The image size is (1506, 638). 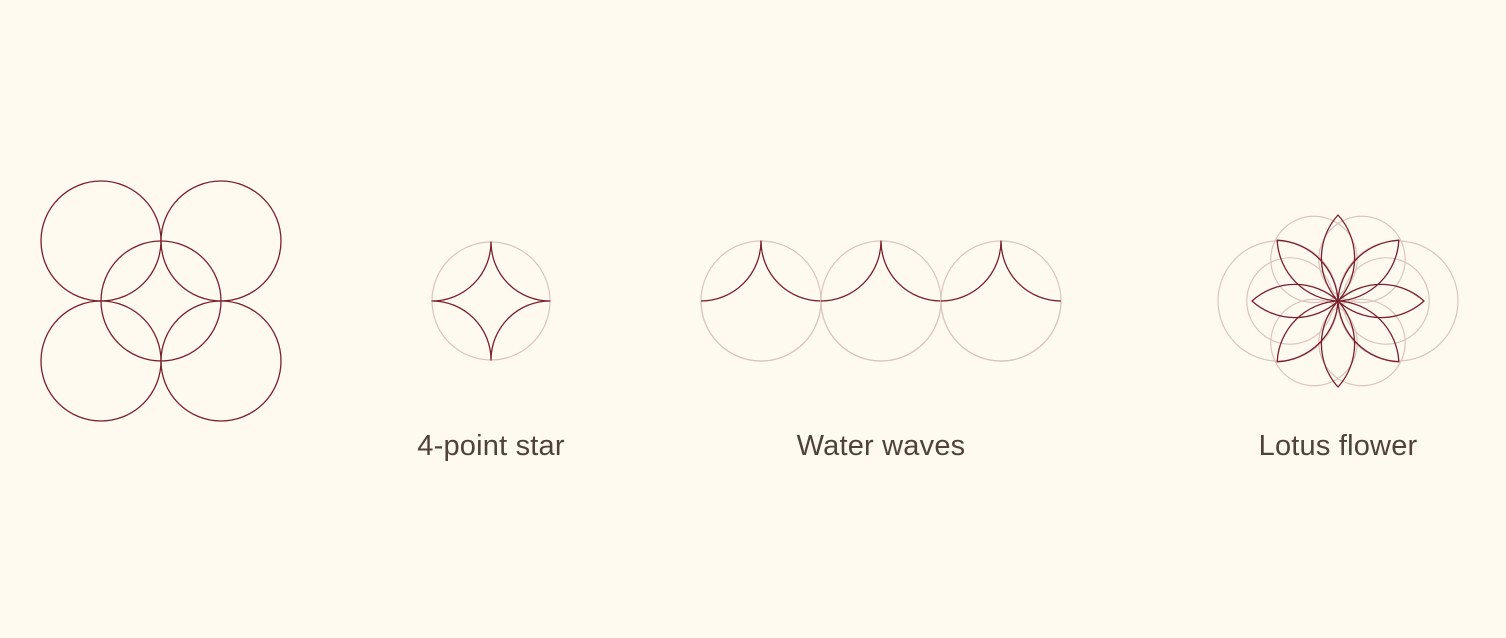 I want to click on overlapping-circles-motif, so click(x=161, y=301).